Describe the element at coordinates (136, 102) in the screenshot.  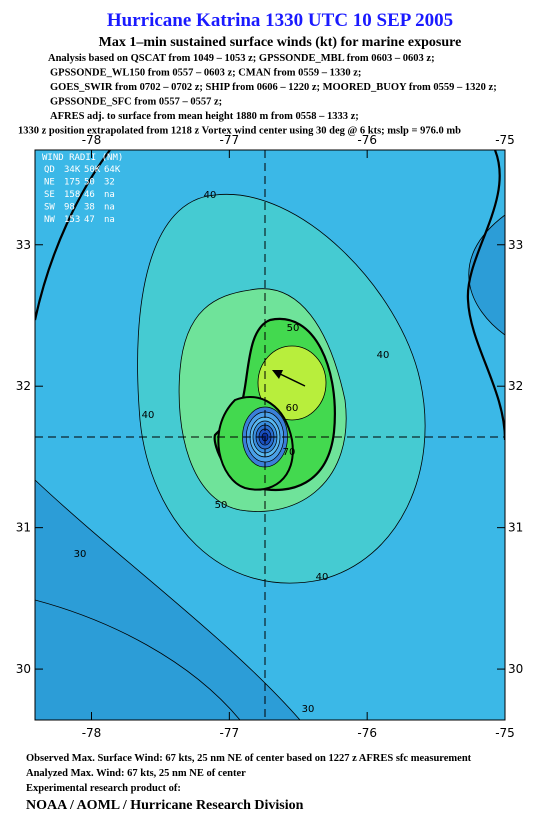
I see `analysis-line: GPSSONDE_SFC from 0557 – 0557 z;` at that location.